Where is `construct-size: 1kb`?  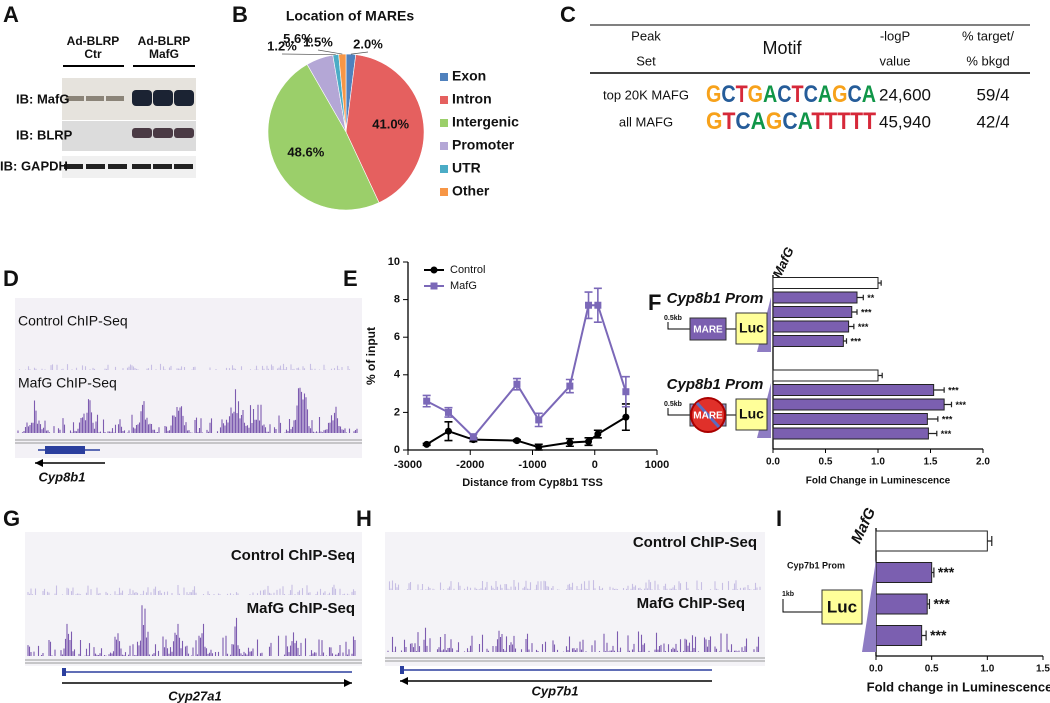
construct-size: 1kb is located at coordinates (788, 594).